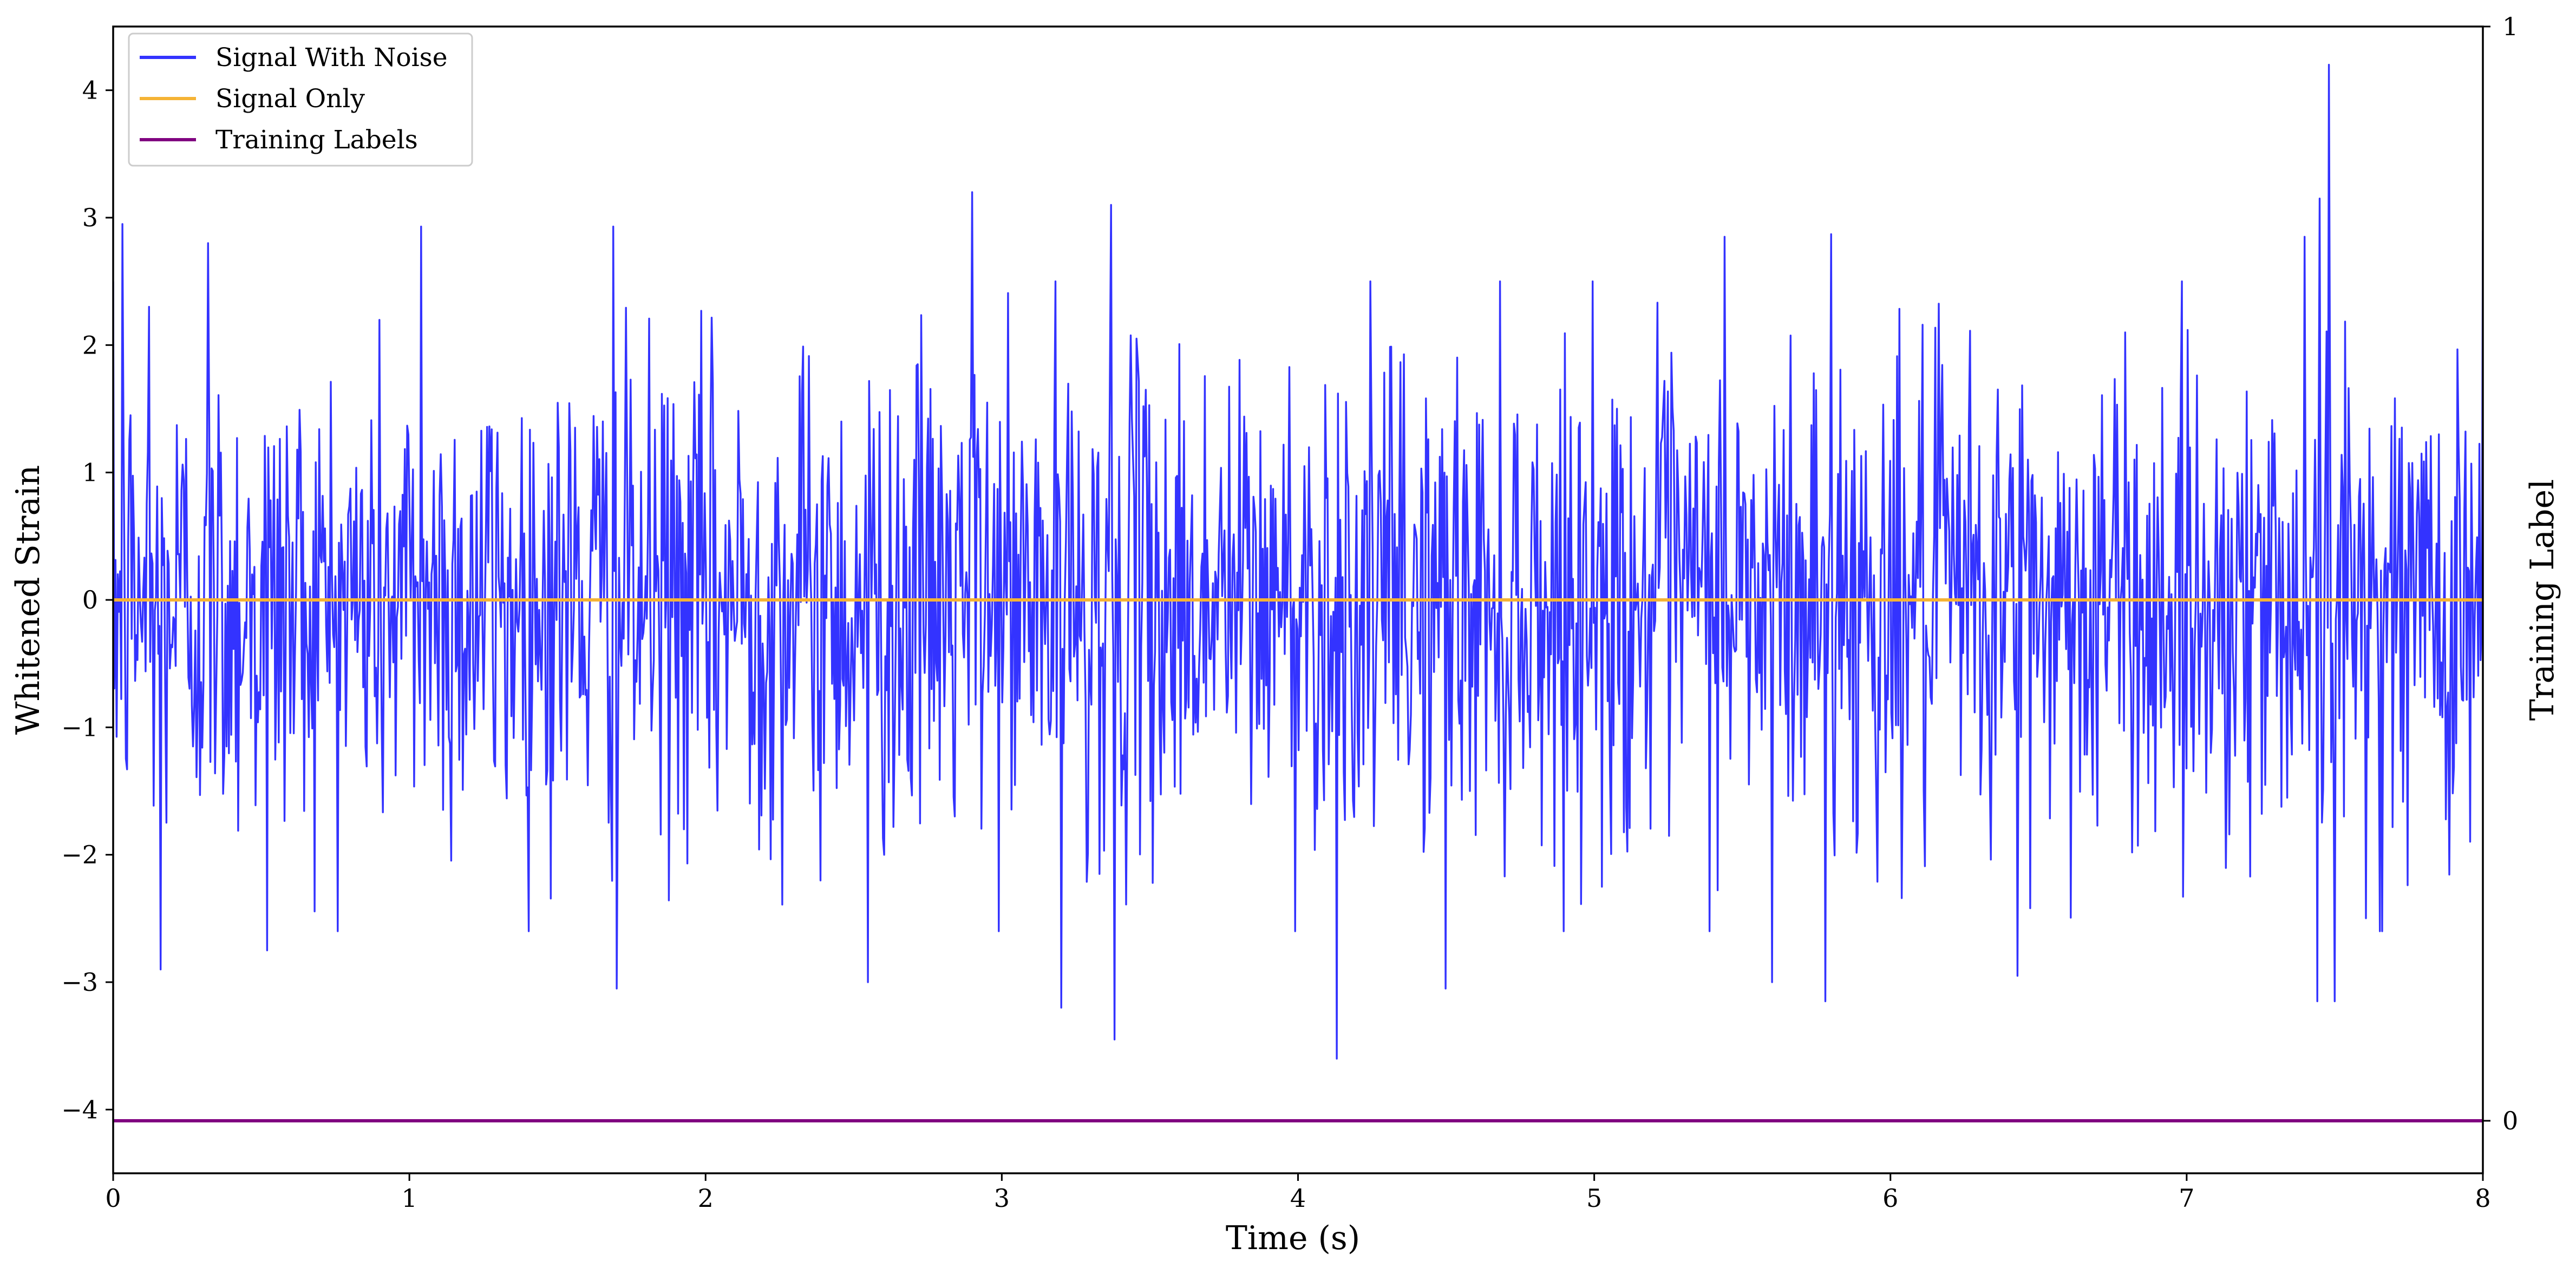 The image size is (2576, 1274). Describe the element at coordinates (2542, 600) in the screenshot. I see `y2-axis-title: Training Label` at that location.